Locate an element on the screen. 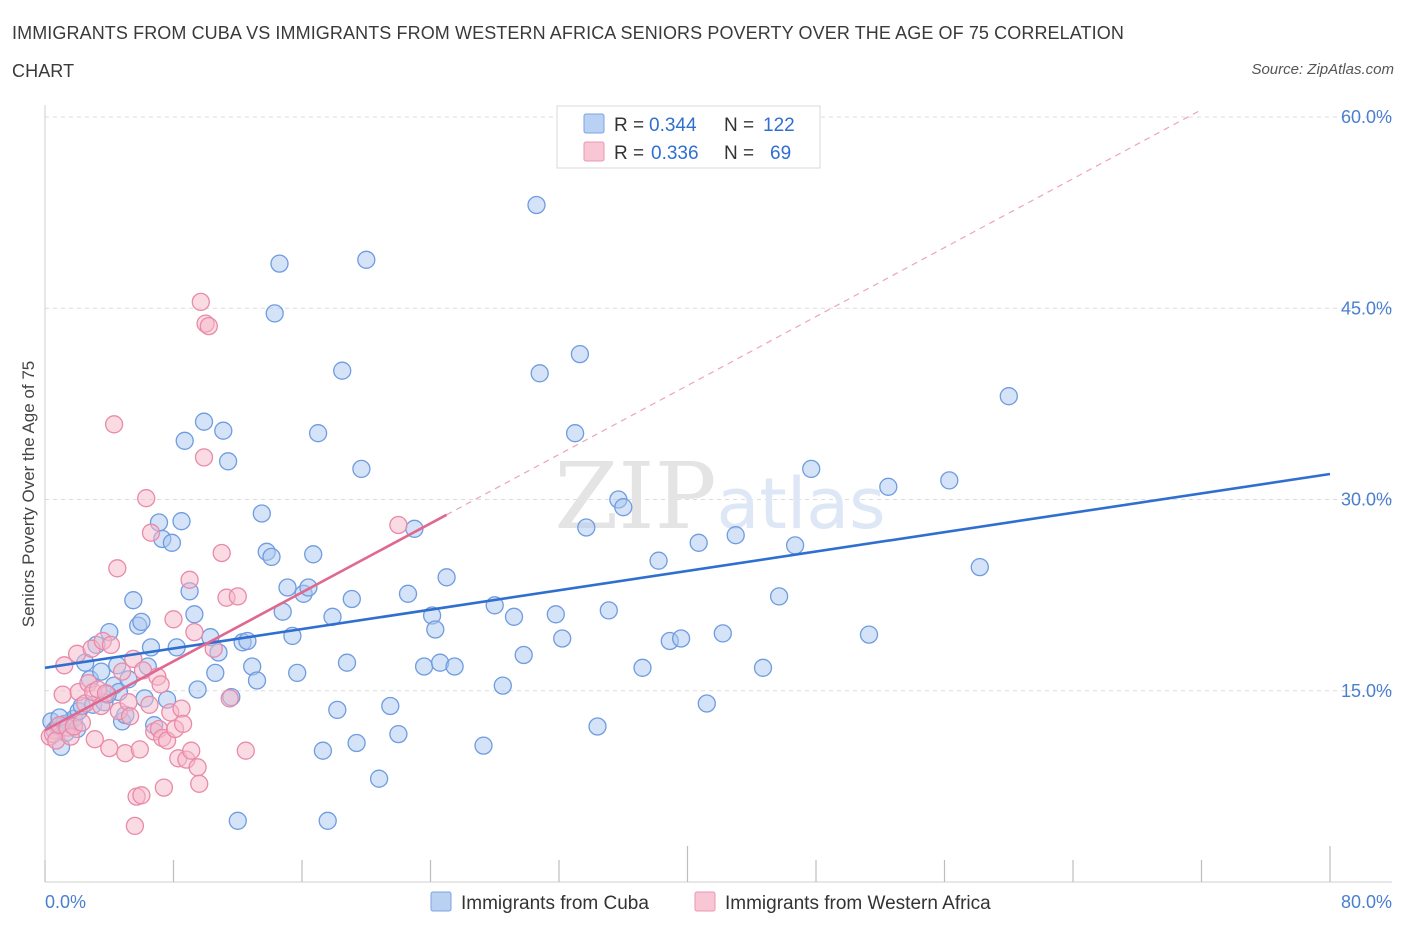  chart-title-line2: CHART is located at coordinates (43, 71).